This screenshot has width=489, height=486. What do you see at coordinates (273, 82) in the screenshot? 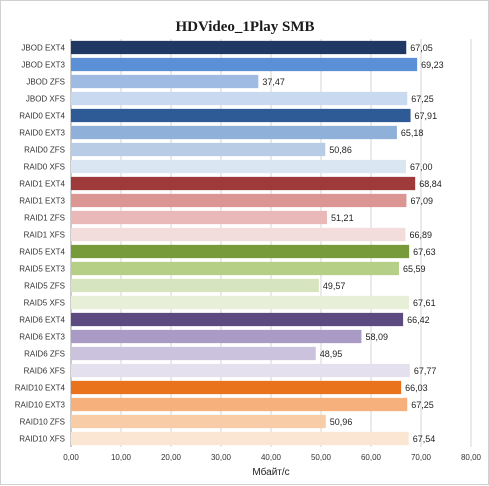
I see `value-label: 37,47` at bounding box center [273, 82].